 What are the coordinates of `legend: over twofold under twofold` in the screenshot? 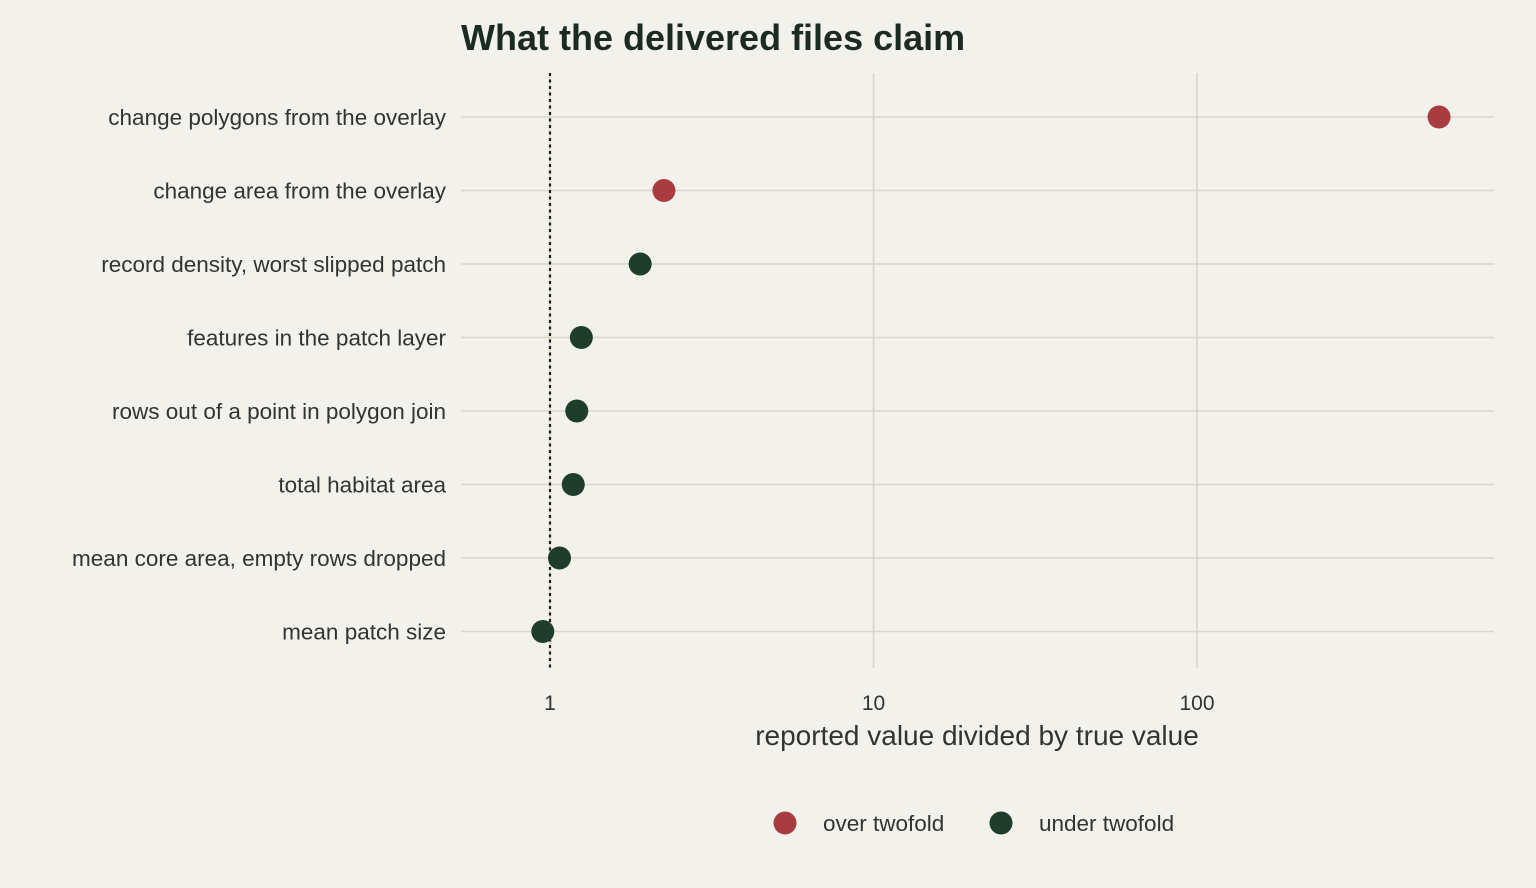 It's located at (973, 823).